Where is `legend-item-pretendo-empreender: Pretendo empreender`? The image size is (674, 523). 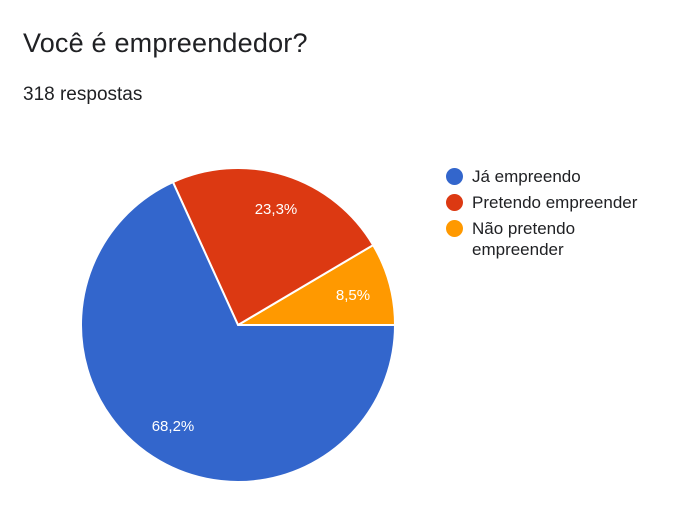
legend-item-pretendo-empreender: Pretendo empreender is located at coordinates (546, 202).